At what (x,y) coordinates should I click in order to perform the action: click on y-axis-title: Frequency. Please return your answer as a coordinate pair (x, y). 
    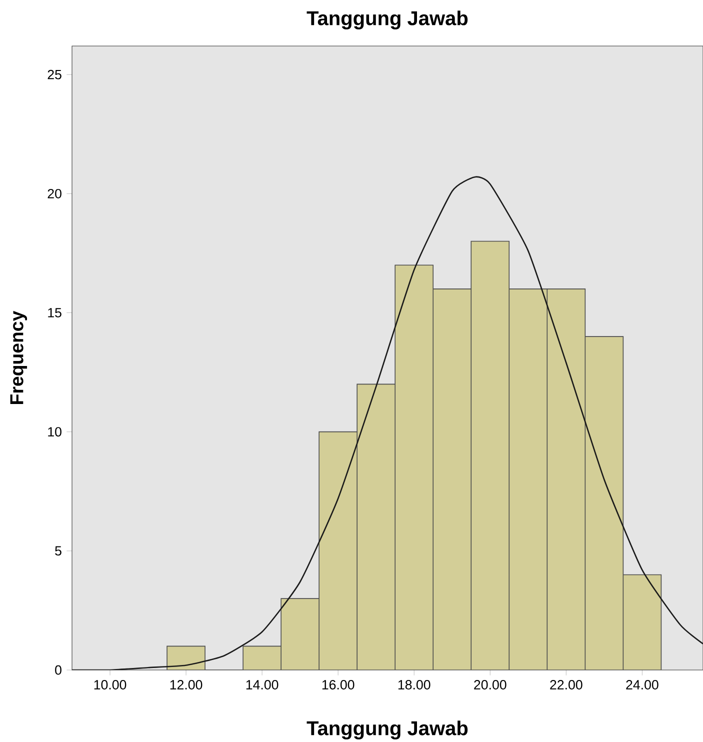
    Looking at the image, I should click on (19, 357).